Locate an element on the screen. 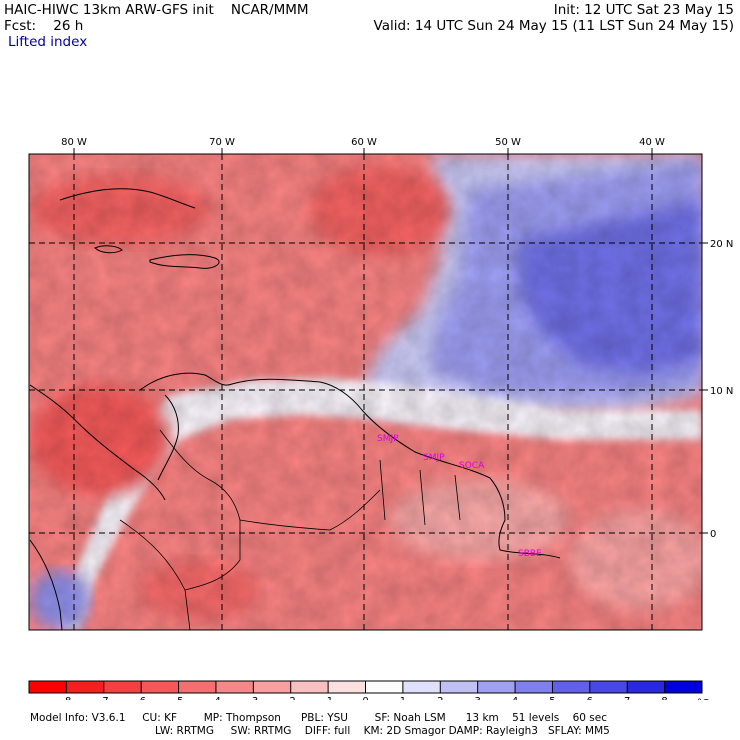 The height and width of the screenshot is (740, 740). border-brazil-venezuela is located at coordinates (310, 510).